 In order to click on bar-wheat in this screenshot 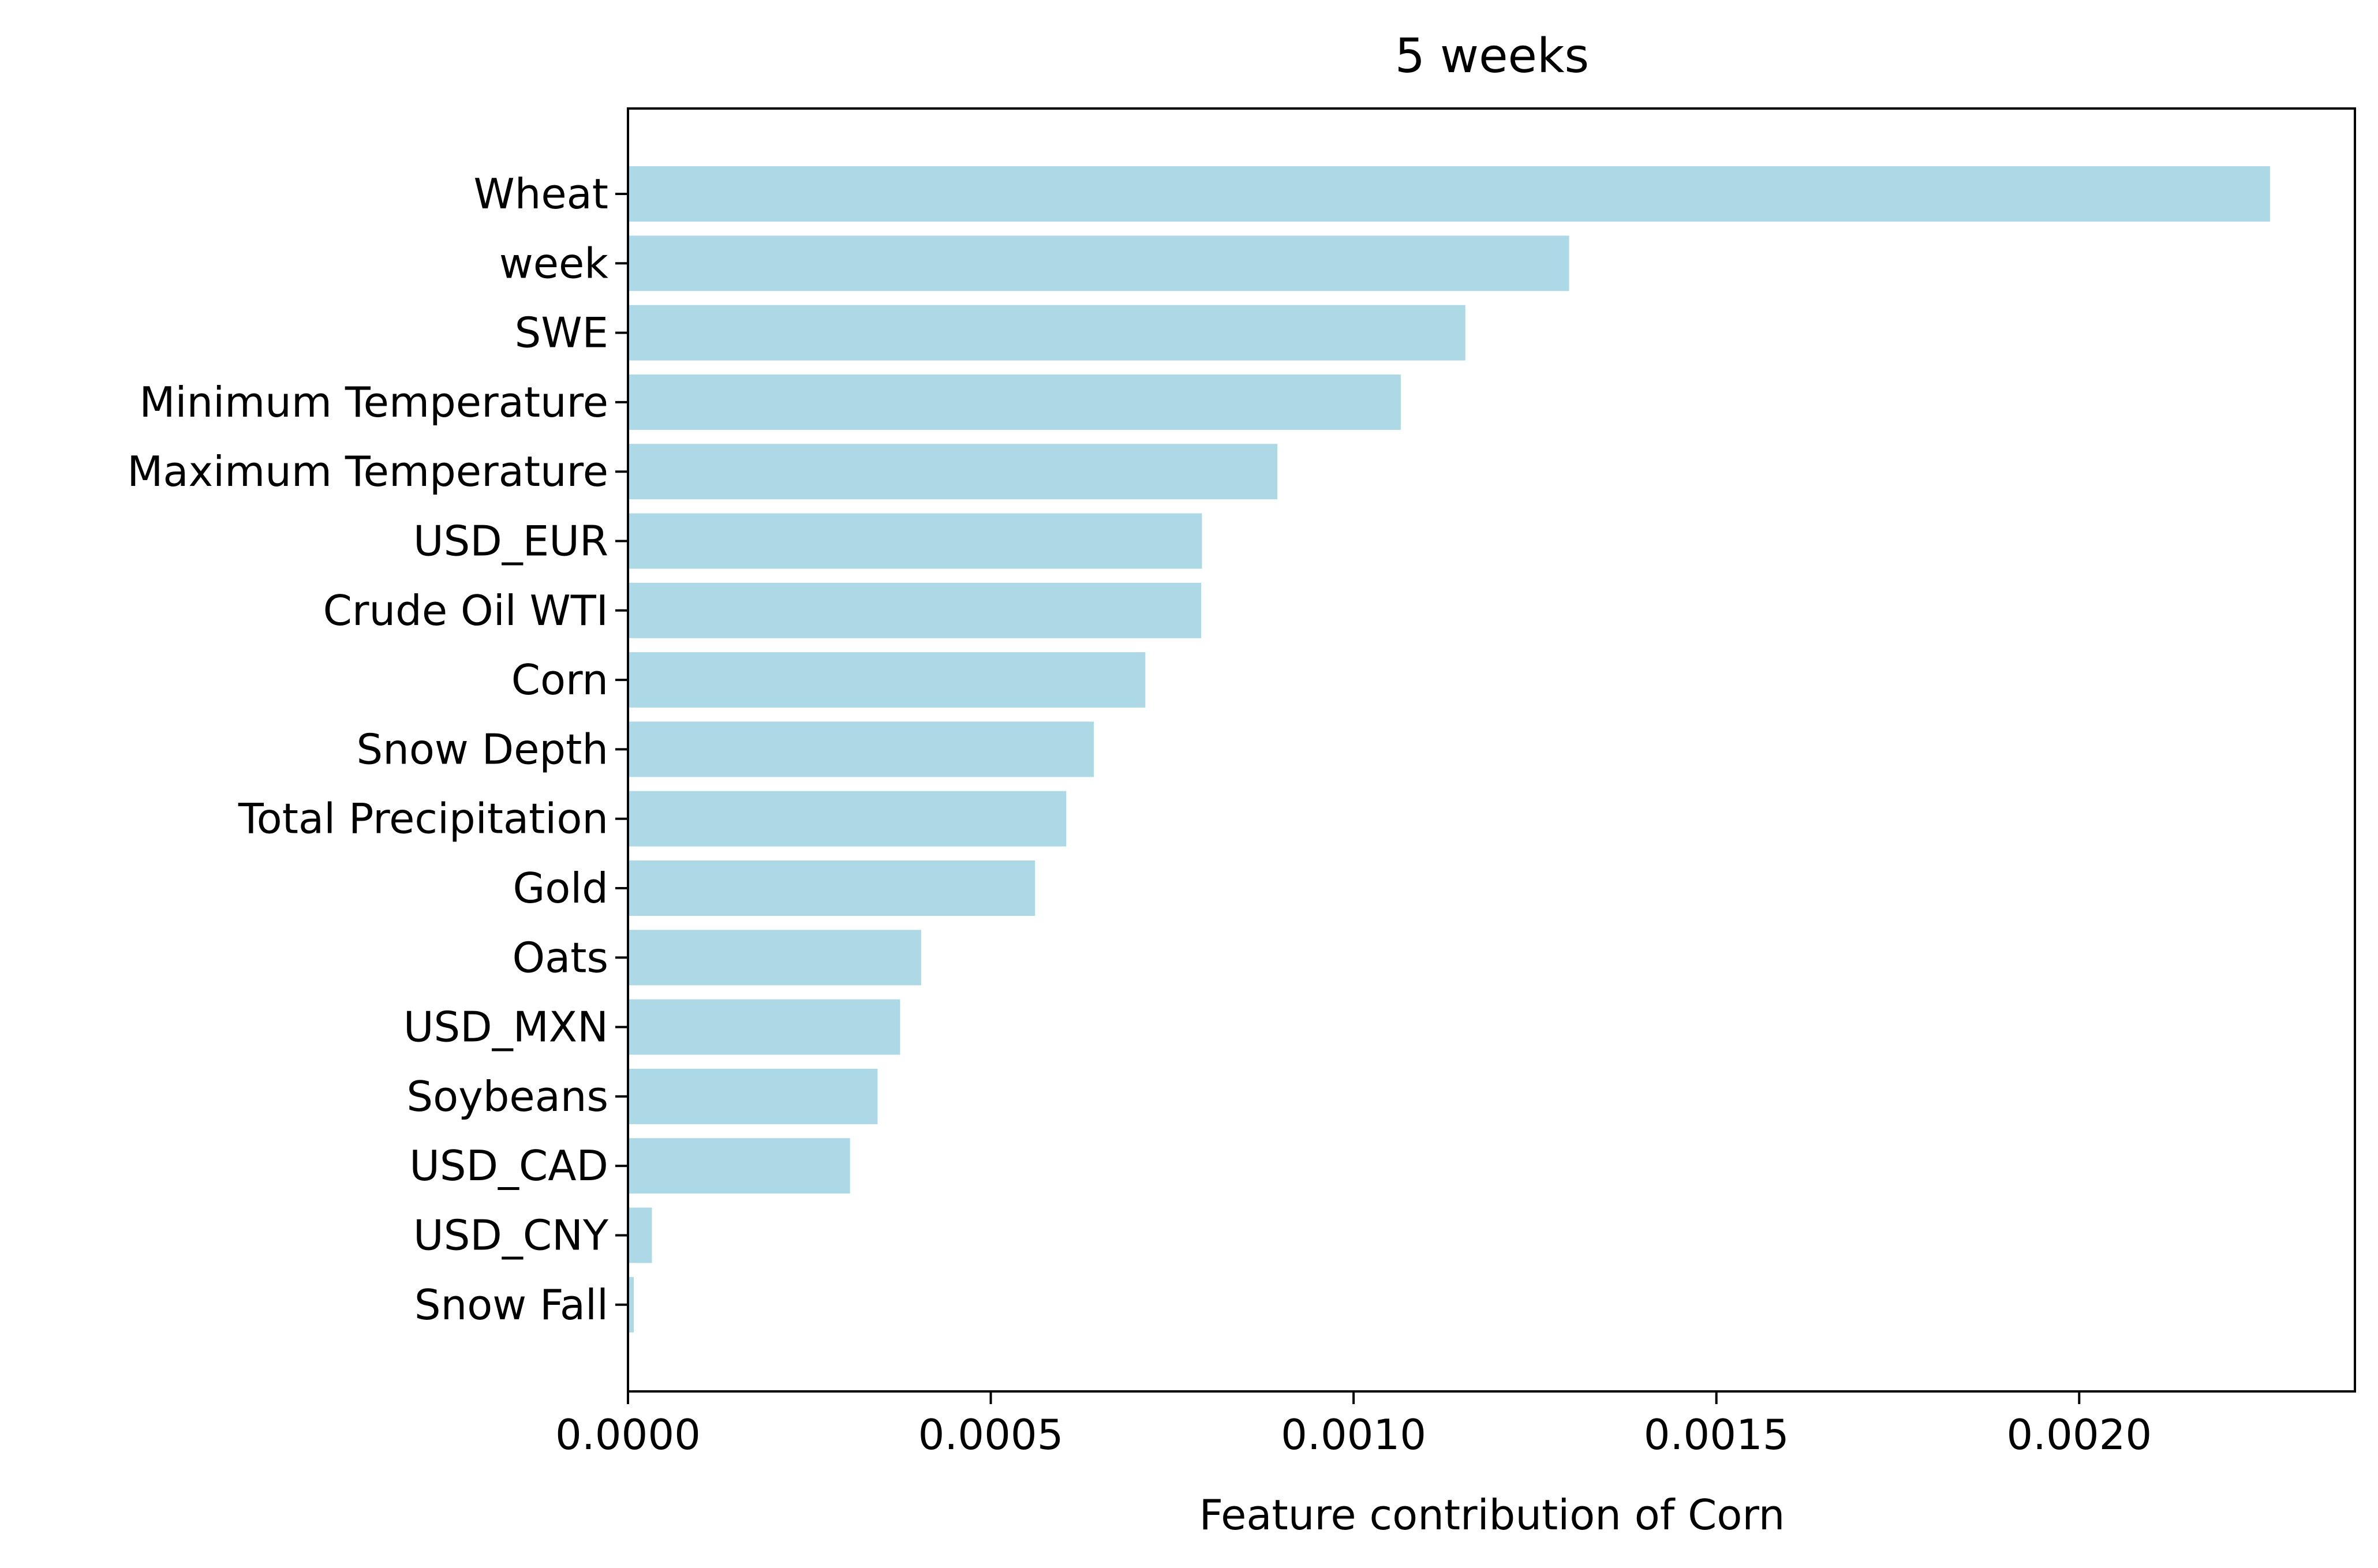, I will do `click(1449, 194)`.